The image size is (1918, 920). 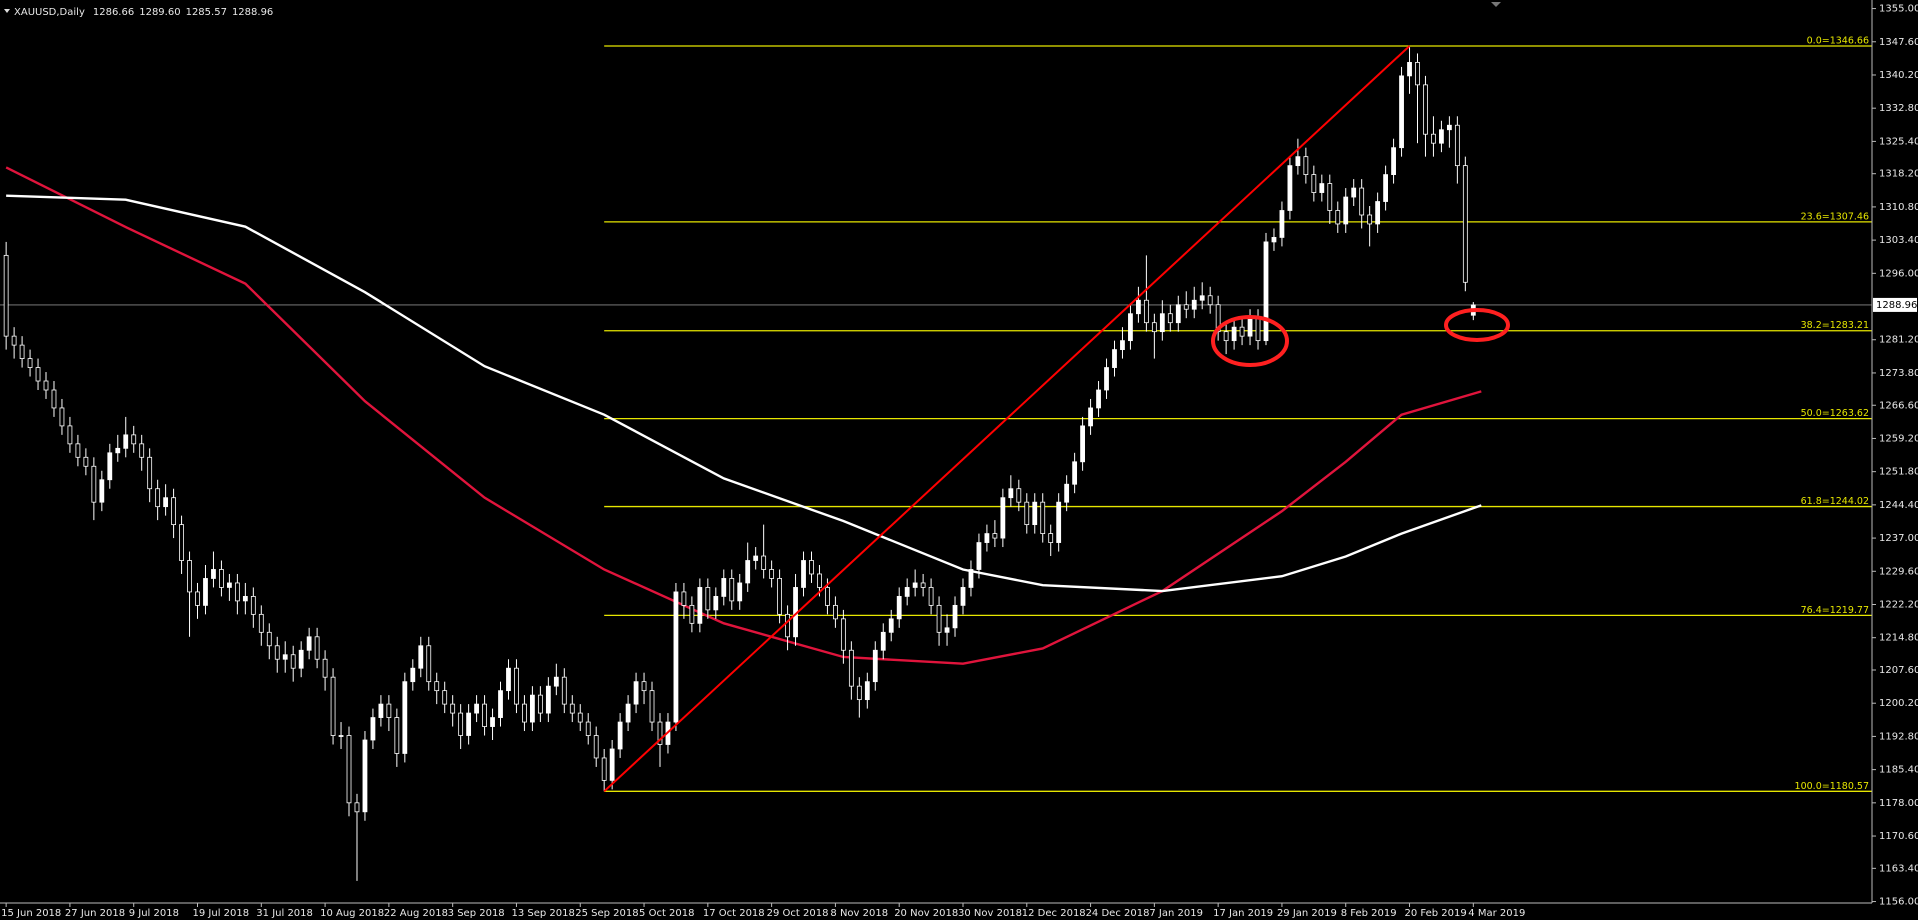 What do you see at coordinates (1898, 207) in the screenshot?
I see `y-tick-label: 1310.80` at bounding box center [1898, 207].